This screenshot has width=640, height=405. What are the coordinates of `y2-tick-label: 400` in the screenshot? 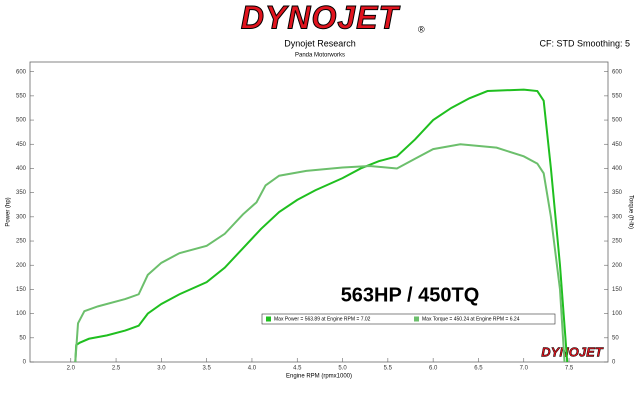 It's located at (617, 169).